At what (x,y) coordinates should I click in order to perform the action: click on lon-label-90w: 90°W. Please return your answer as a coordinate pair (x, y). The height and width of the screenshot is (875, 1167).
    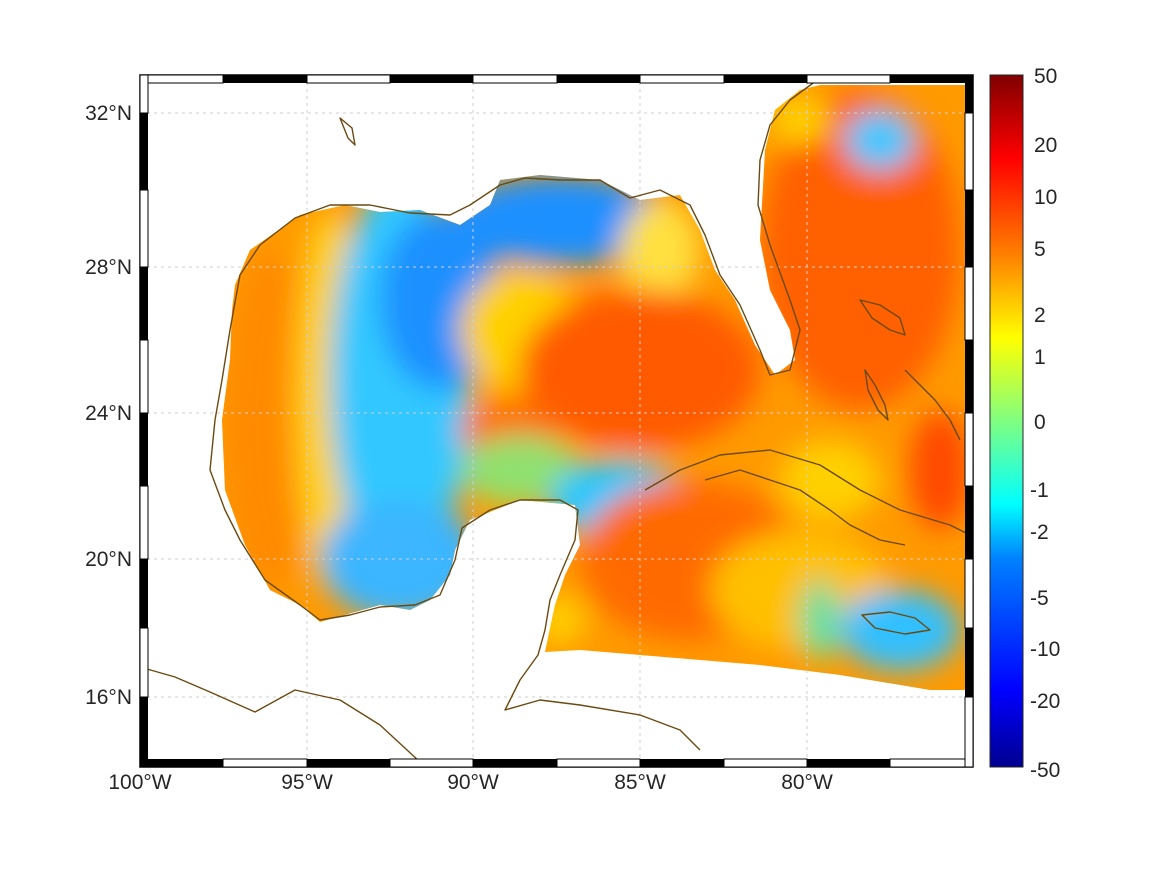
    Looking at the image, I should click on (473, 782).